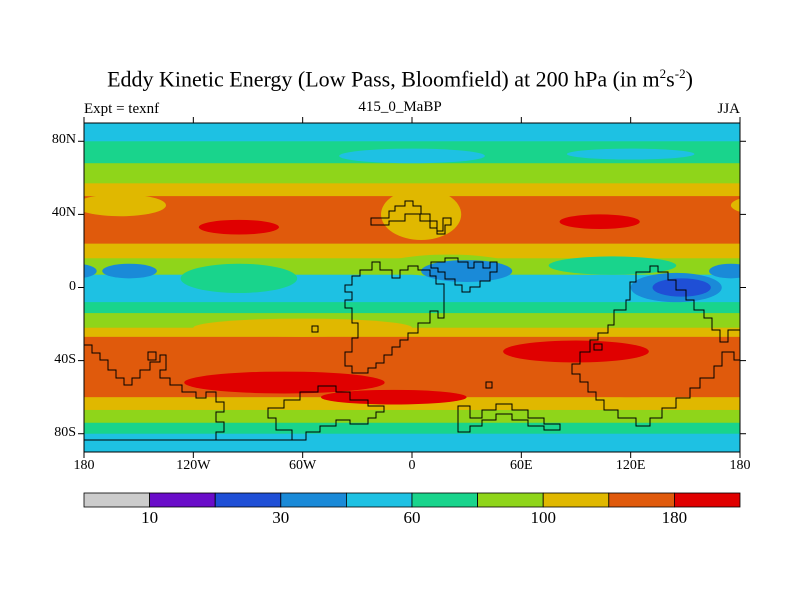 Image resolution: width=800 pixels, height=600 pixels. I want to click on eke-cell-13-wrap, so click(90, 271).